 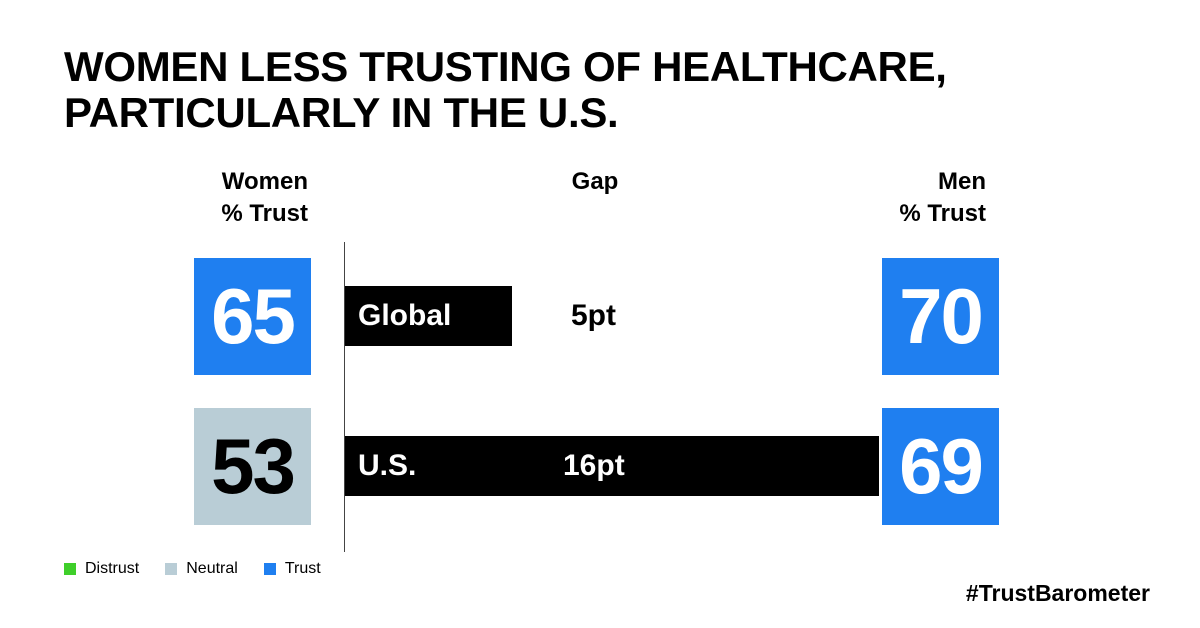 What do you see at coordinates (1057, 593) in the screenshot?
I see `hashtag: #TrustBarometer` at bounding box center [1057, 593].